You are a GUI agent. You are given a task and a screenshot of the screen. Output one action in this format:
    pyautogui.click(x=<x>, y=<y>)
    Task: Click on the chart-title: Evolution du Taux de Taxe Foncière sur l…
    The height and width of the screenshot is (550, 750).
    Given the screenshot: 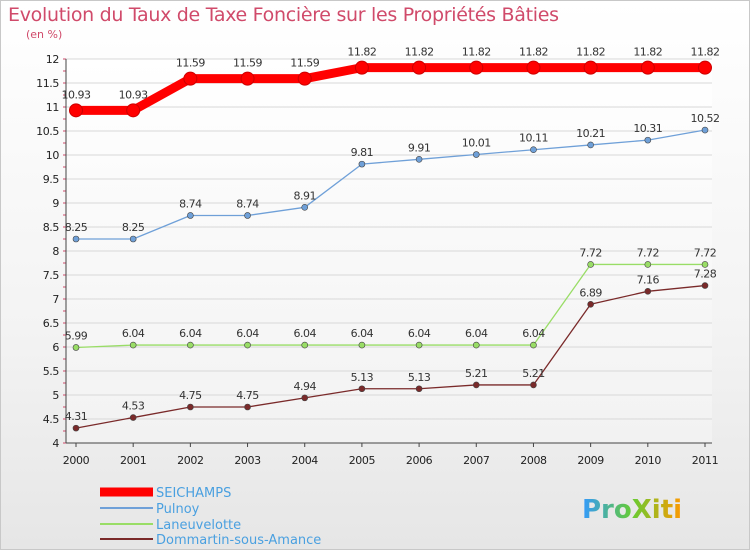 What is the action you would take?
    pyautogui.click(x=283, y=15)
    